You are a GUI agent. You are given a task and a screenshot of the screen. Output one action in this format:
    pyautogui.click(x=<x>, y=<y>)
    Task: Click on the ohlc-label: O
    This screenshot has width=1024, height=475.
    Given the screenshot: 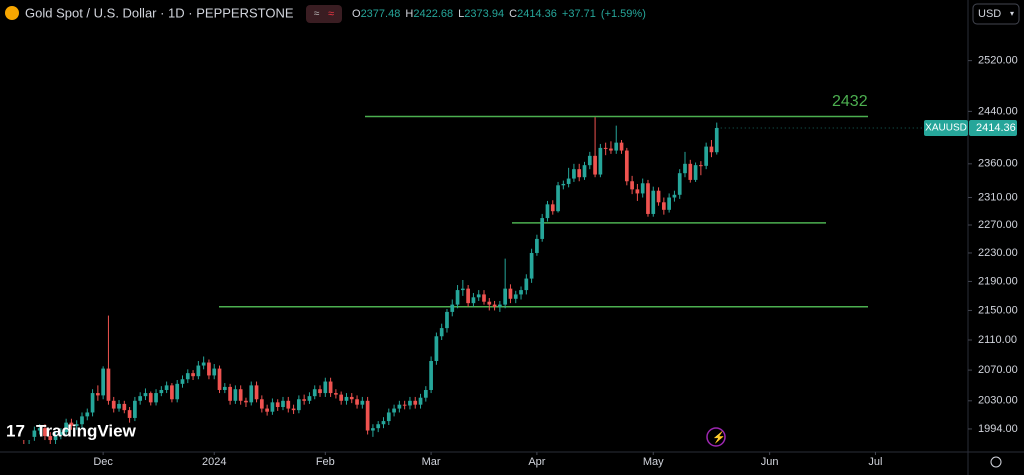 What is the action you would take?
    pyautogui.click(x=356, y=14)
    